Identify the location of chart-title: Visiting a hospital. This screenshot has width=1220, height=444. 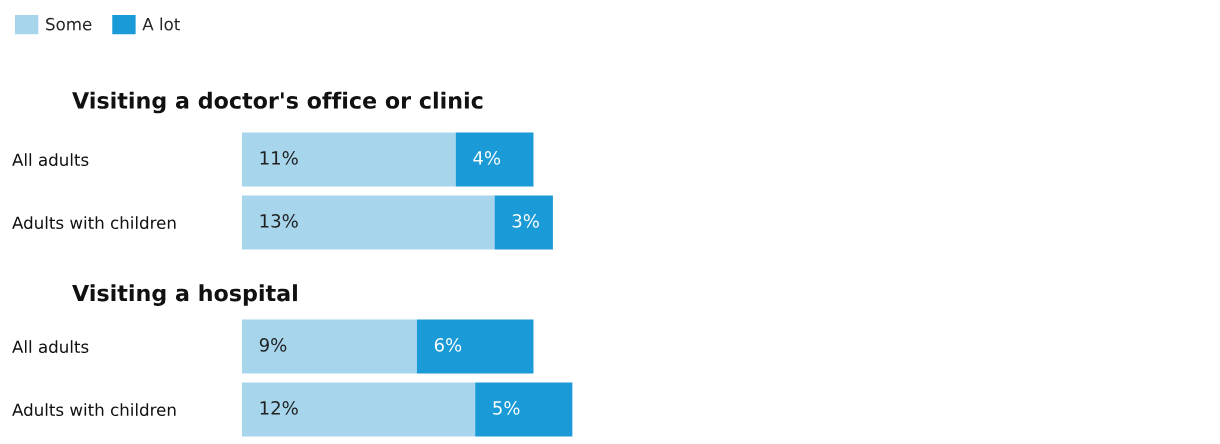
(184, 295).